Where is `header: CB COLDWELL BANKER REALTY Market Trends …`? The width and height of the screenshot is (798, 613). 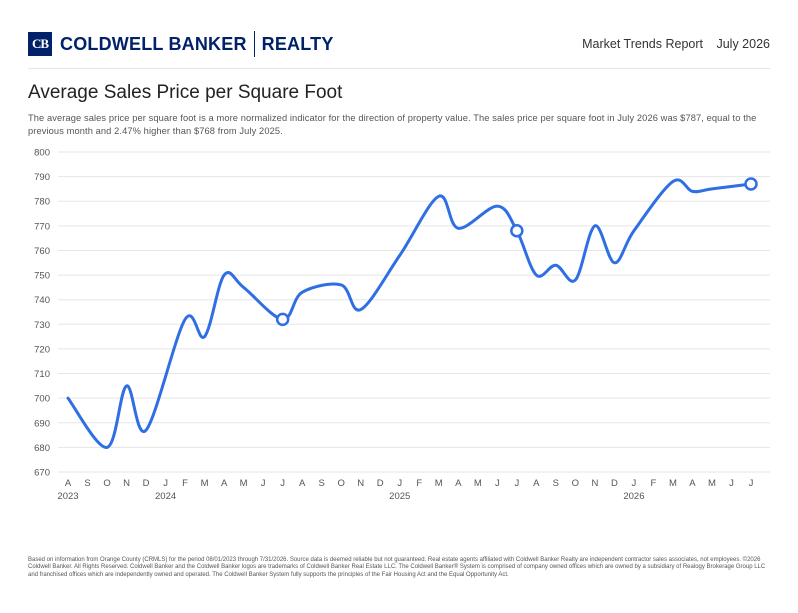
header: CB COLDWELL BANKER REALTY Market Trends … is located at coordinates (399, 45).